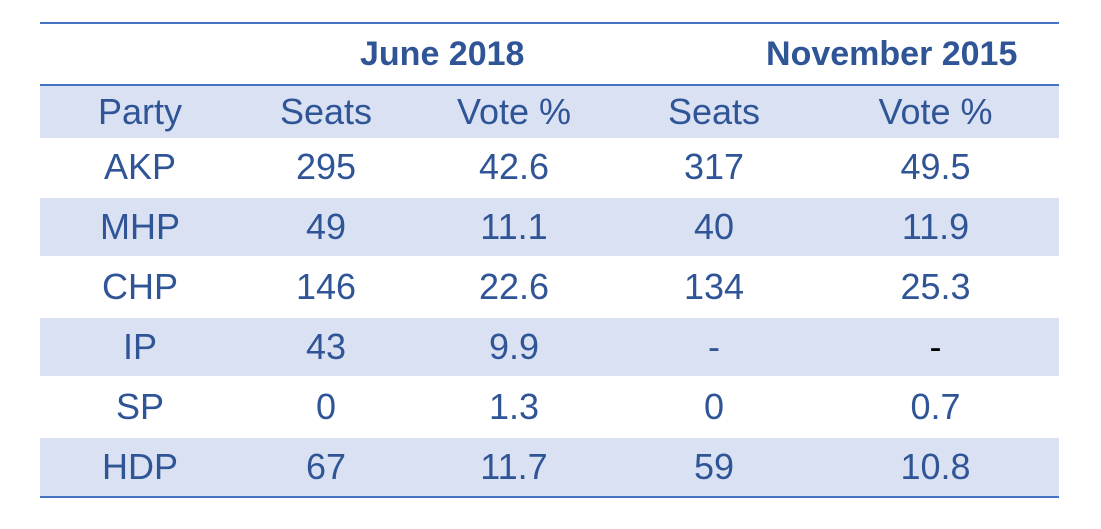 This screenshot has width=1101, height=529. I want to click on column-header-row: Party Seats Vote % Seats Vote %, so click(550, 111).